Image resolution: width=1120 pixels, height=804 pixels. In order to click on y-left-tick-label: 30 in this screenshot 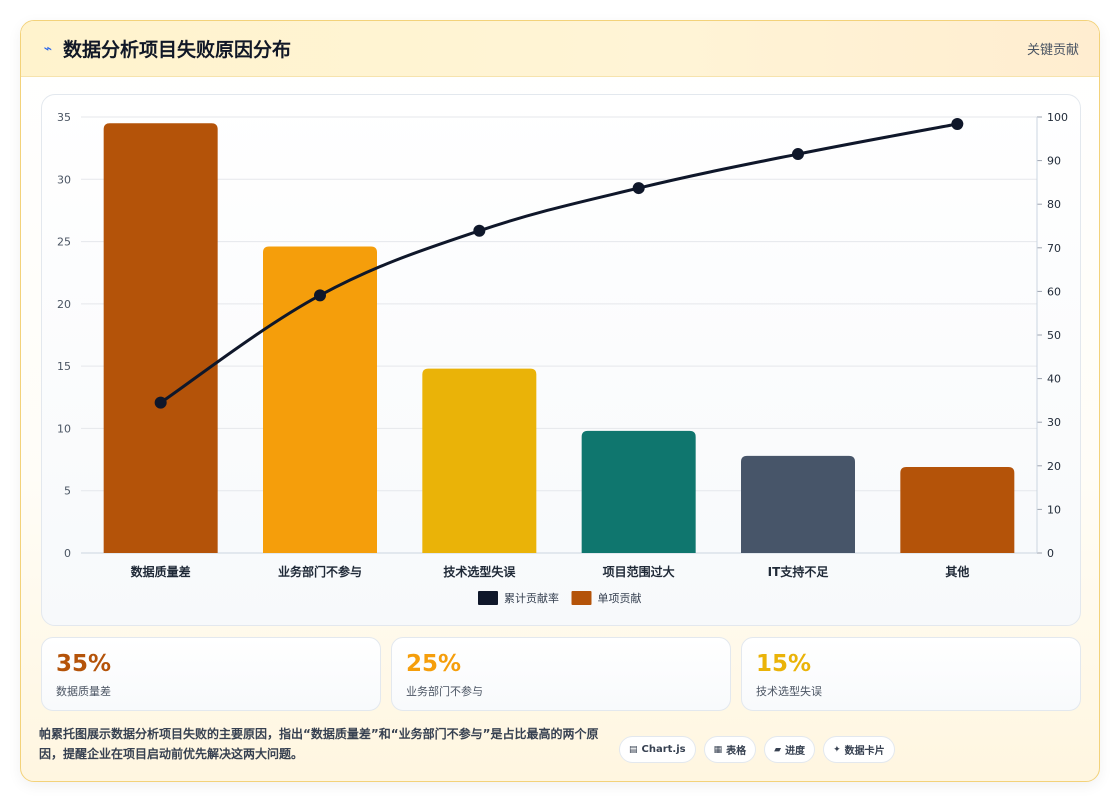, I will do `click(64, 179)`.